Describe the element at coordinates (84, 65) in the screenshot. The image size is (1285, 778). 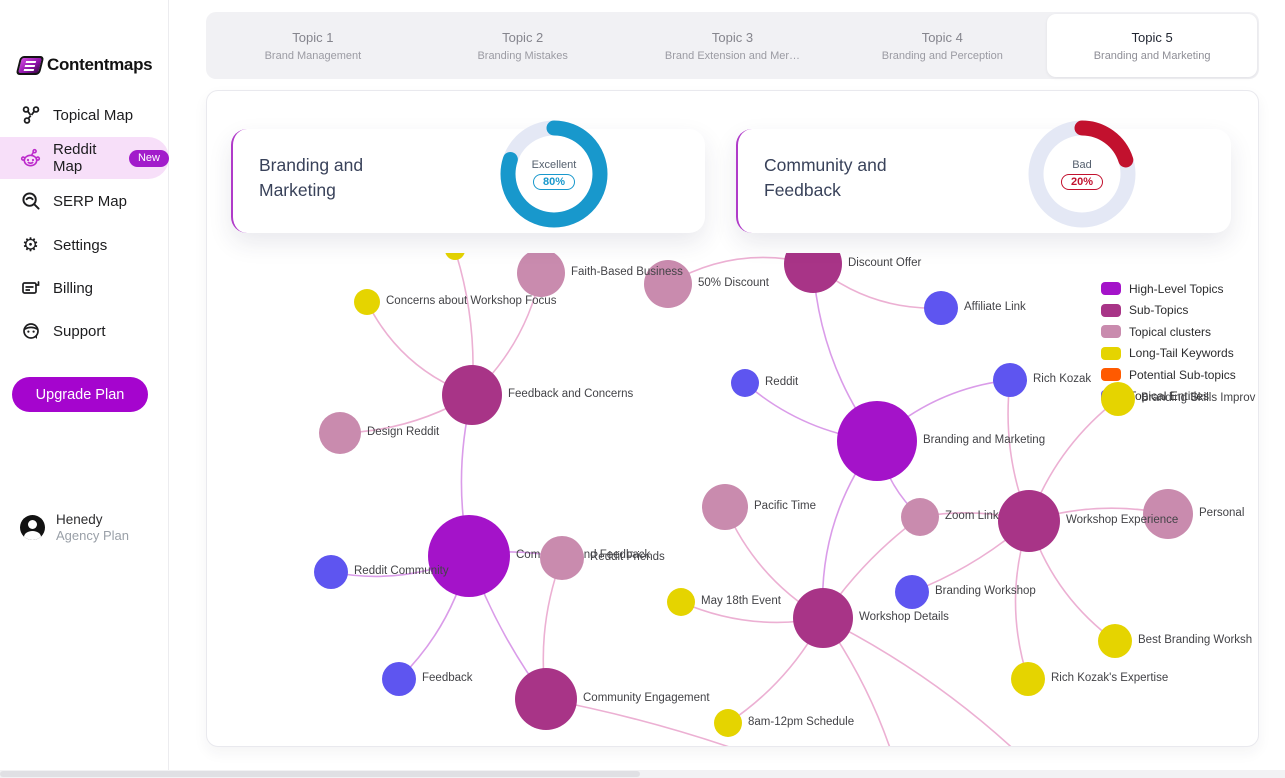
I see `logo: Contentmaps` at that location.